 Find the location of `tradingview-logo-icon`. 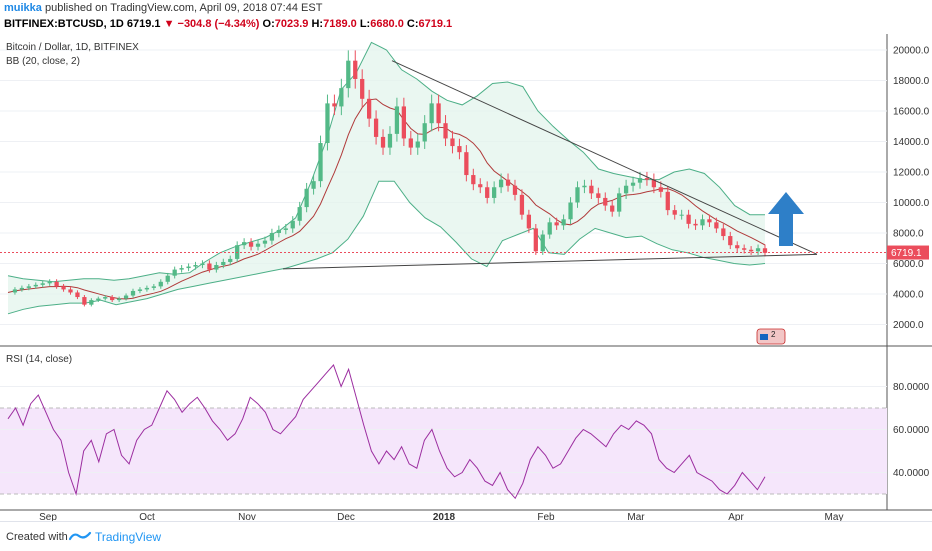

tradingview-logo-icon is located at coordinates (80, 536).